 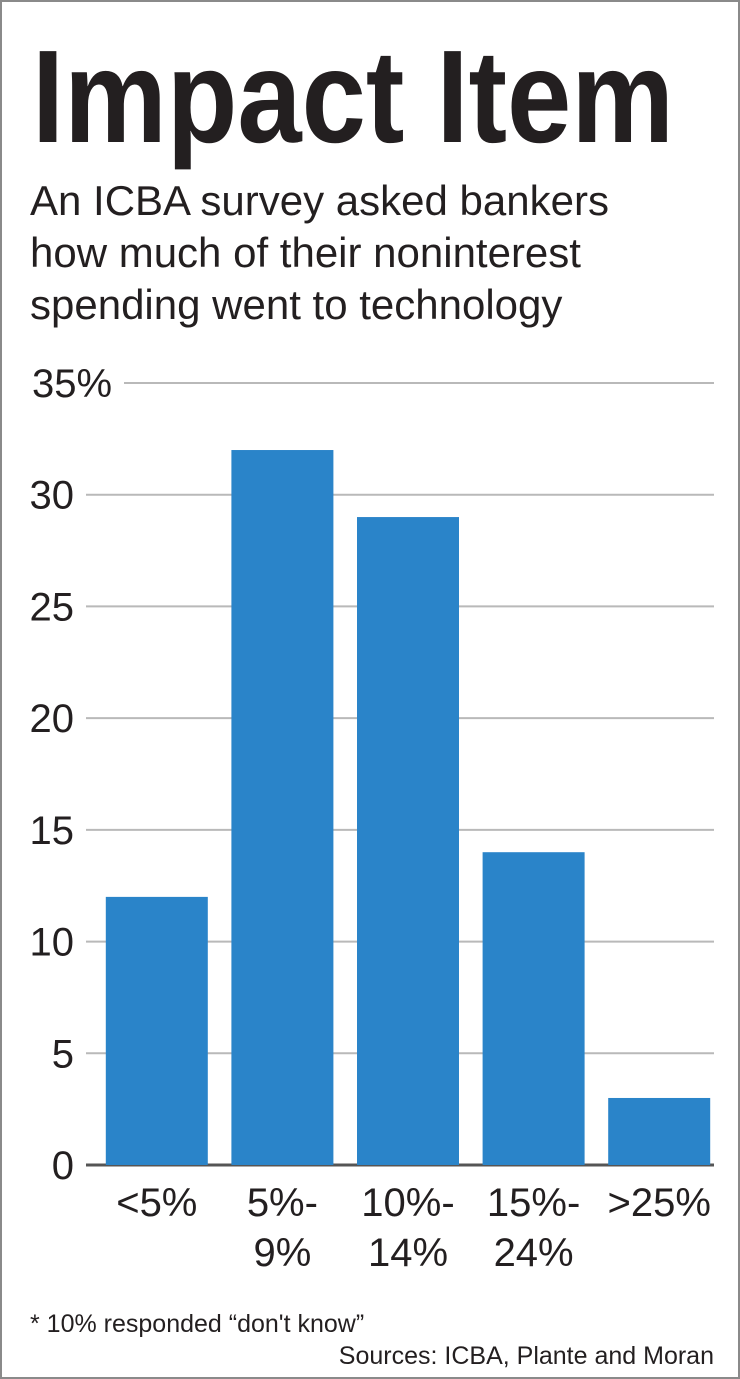 What do you see at coordinates (52, 496) in the screenshot?
I see `y-tick-label: 30` at bounding box center [52, 496].